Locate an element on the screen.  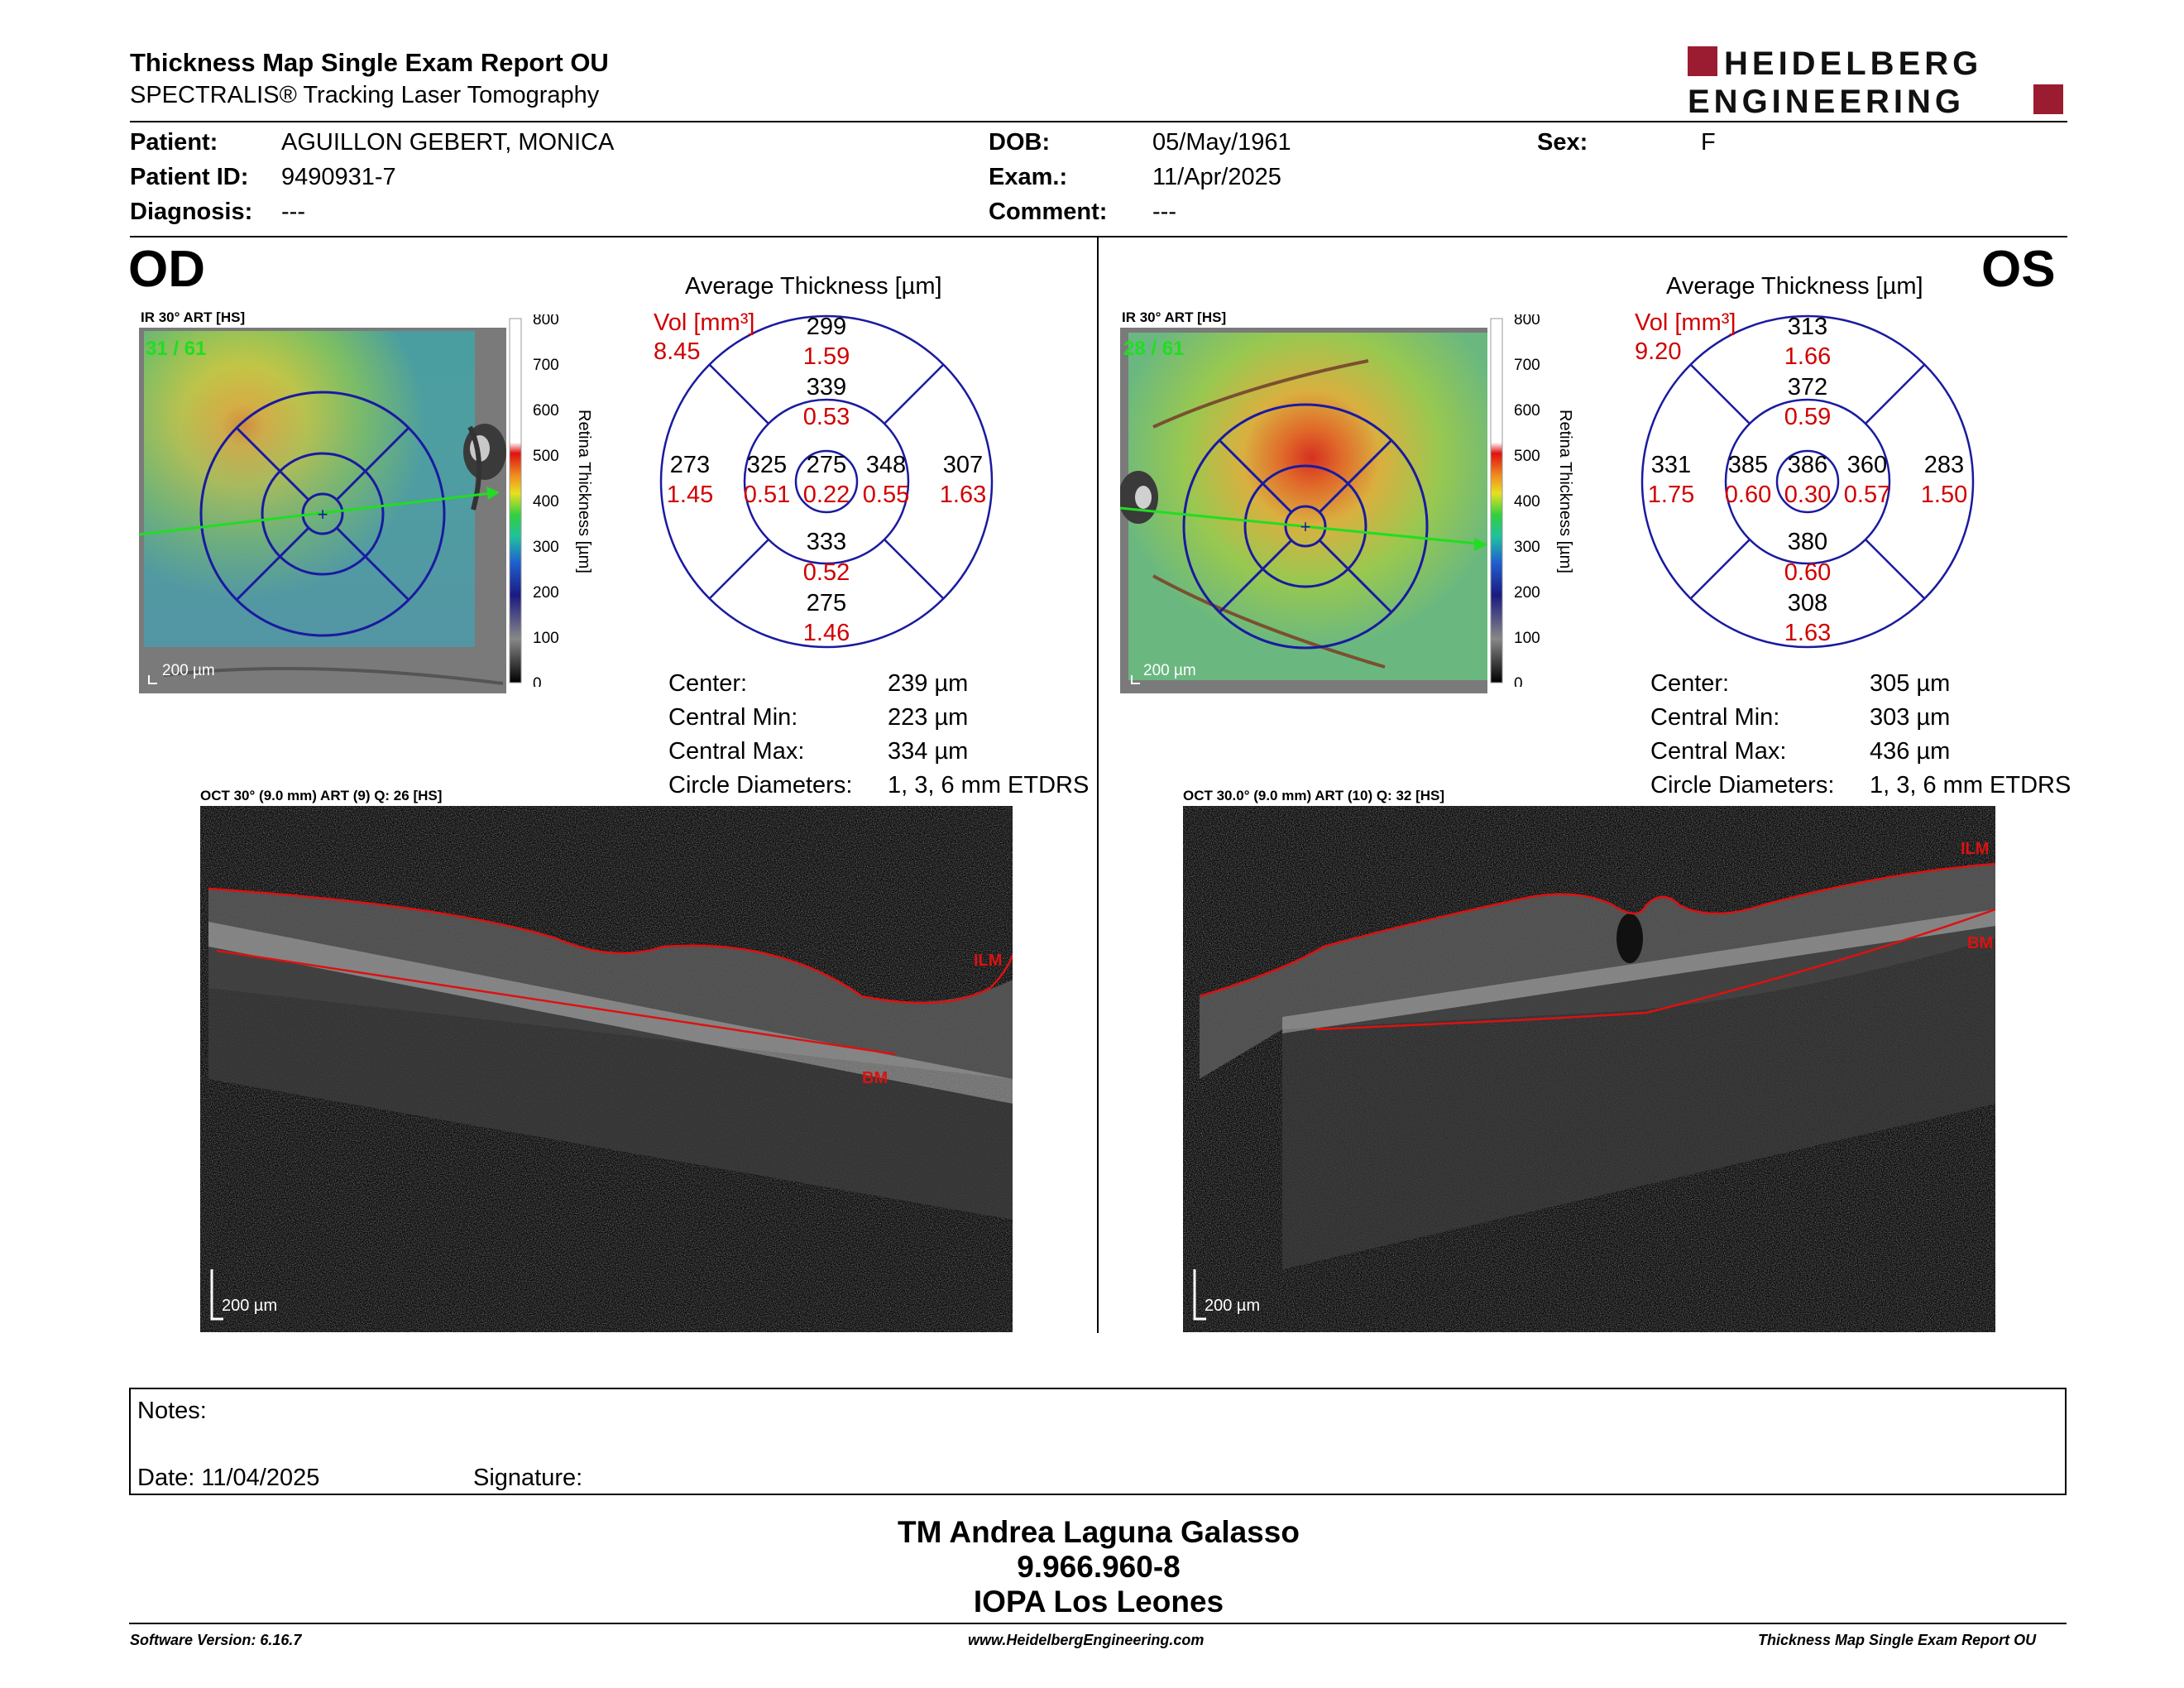
od-inner-sup-thickness: 339 is located at coordinates (826, 387).